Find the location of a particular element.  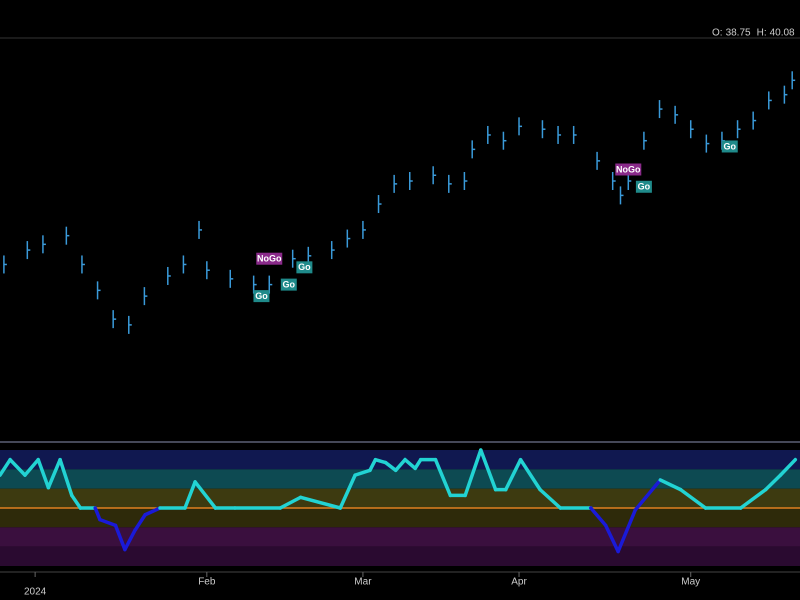

header-value: 40.08 is located at coordinates (782, 33).